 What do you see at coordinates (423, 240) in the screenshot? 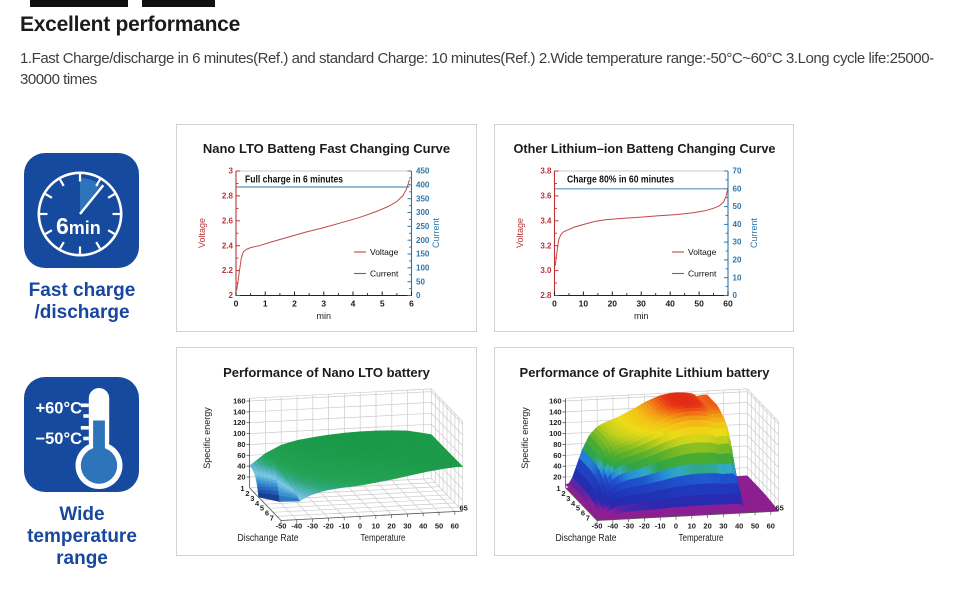
I see `svg-text: 200` at bounding box center [423, 240].